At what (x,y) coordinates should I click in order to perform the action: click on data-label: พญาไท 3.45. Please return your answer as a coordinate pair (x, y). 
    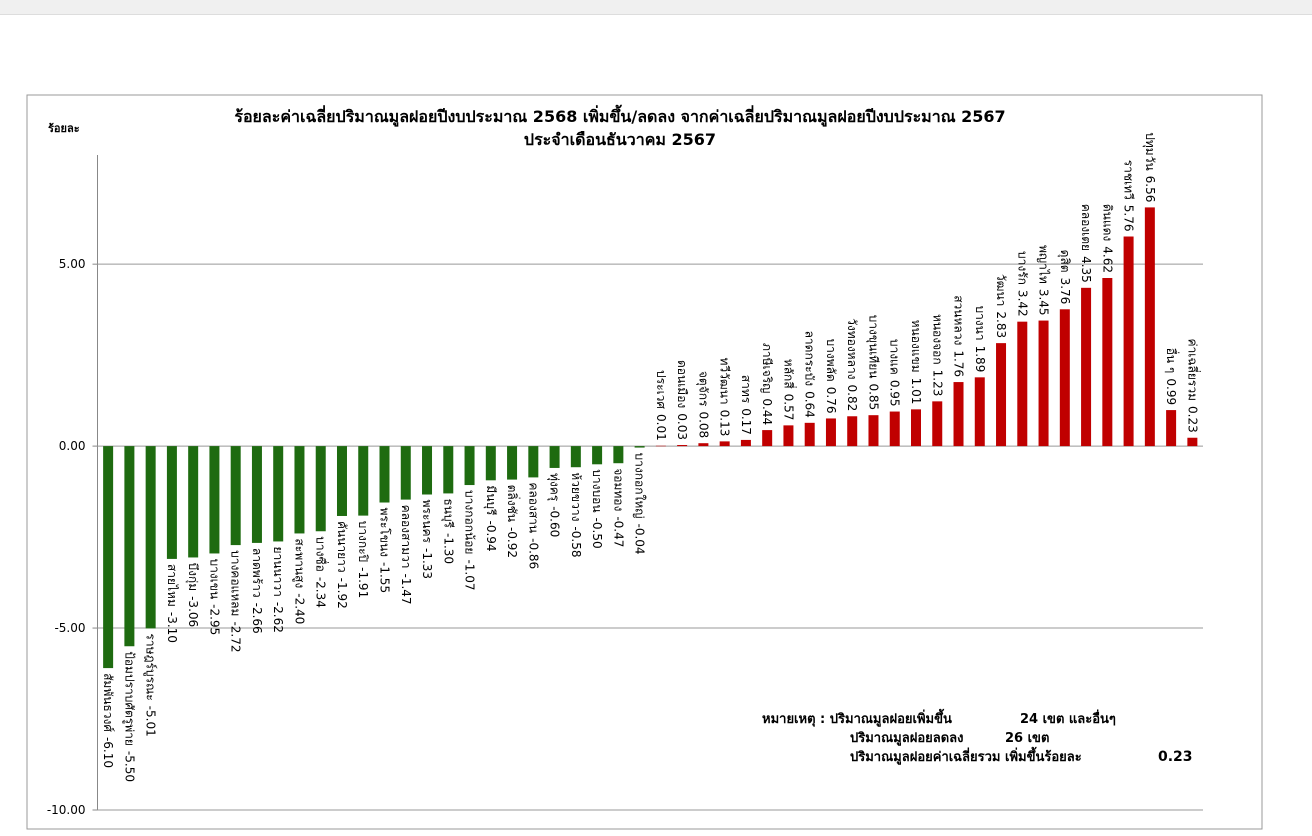
    Looking at the image, I should click on (1044, 280).